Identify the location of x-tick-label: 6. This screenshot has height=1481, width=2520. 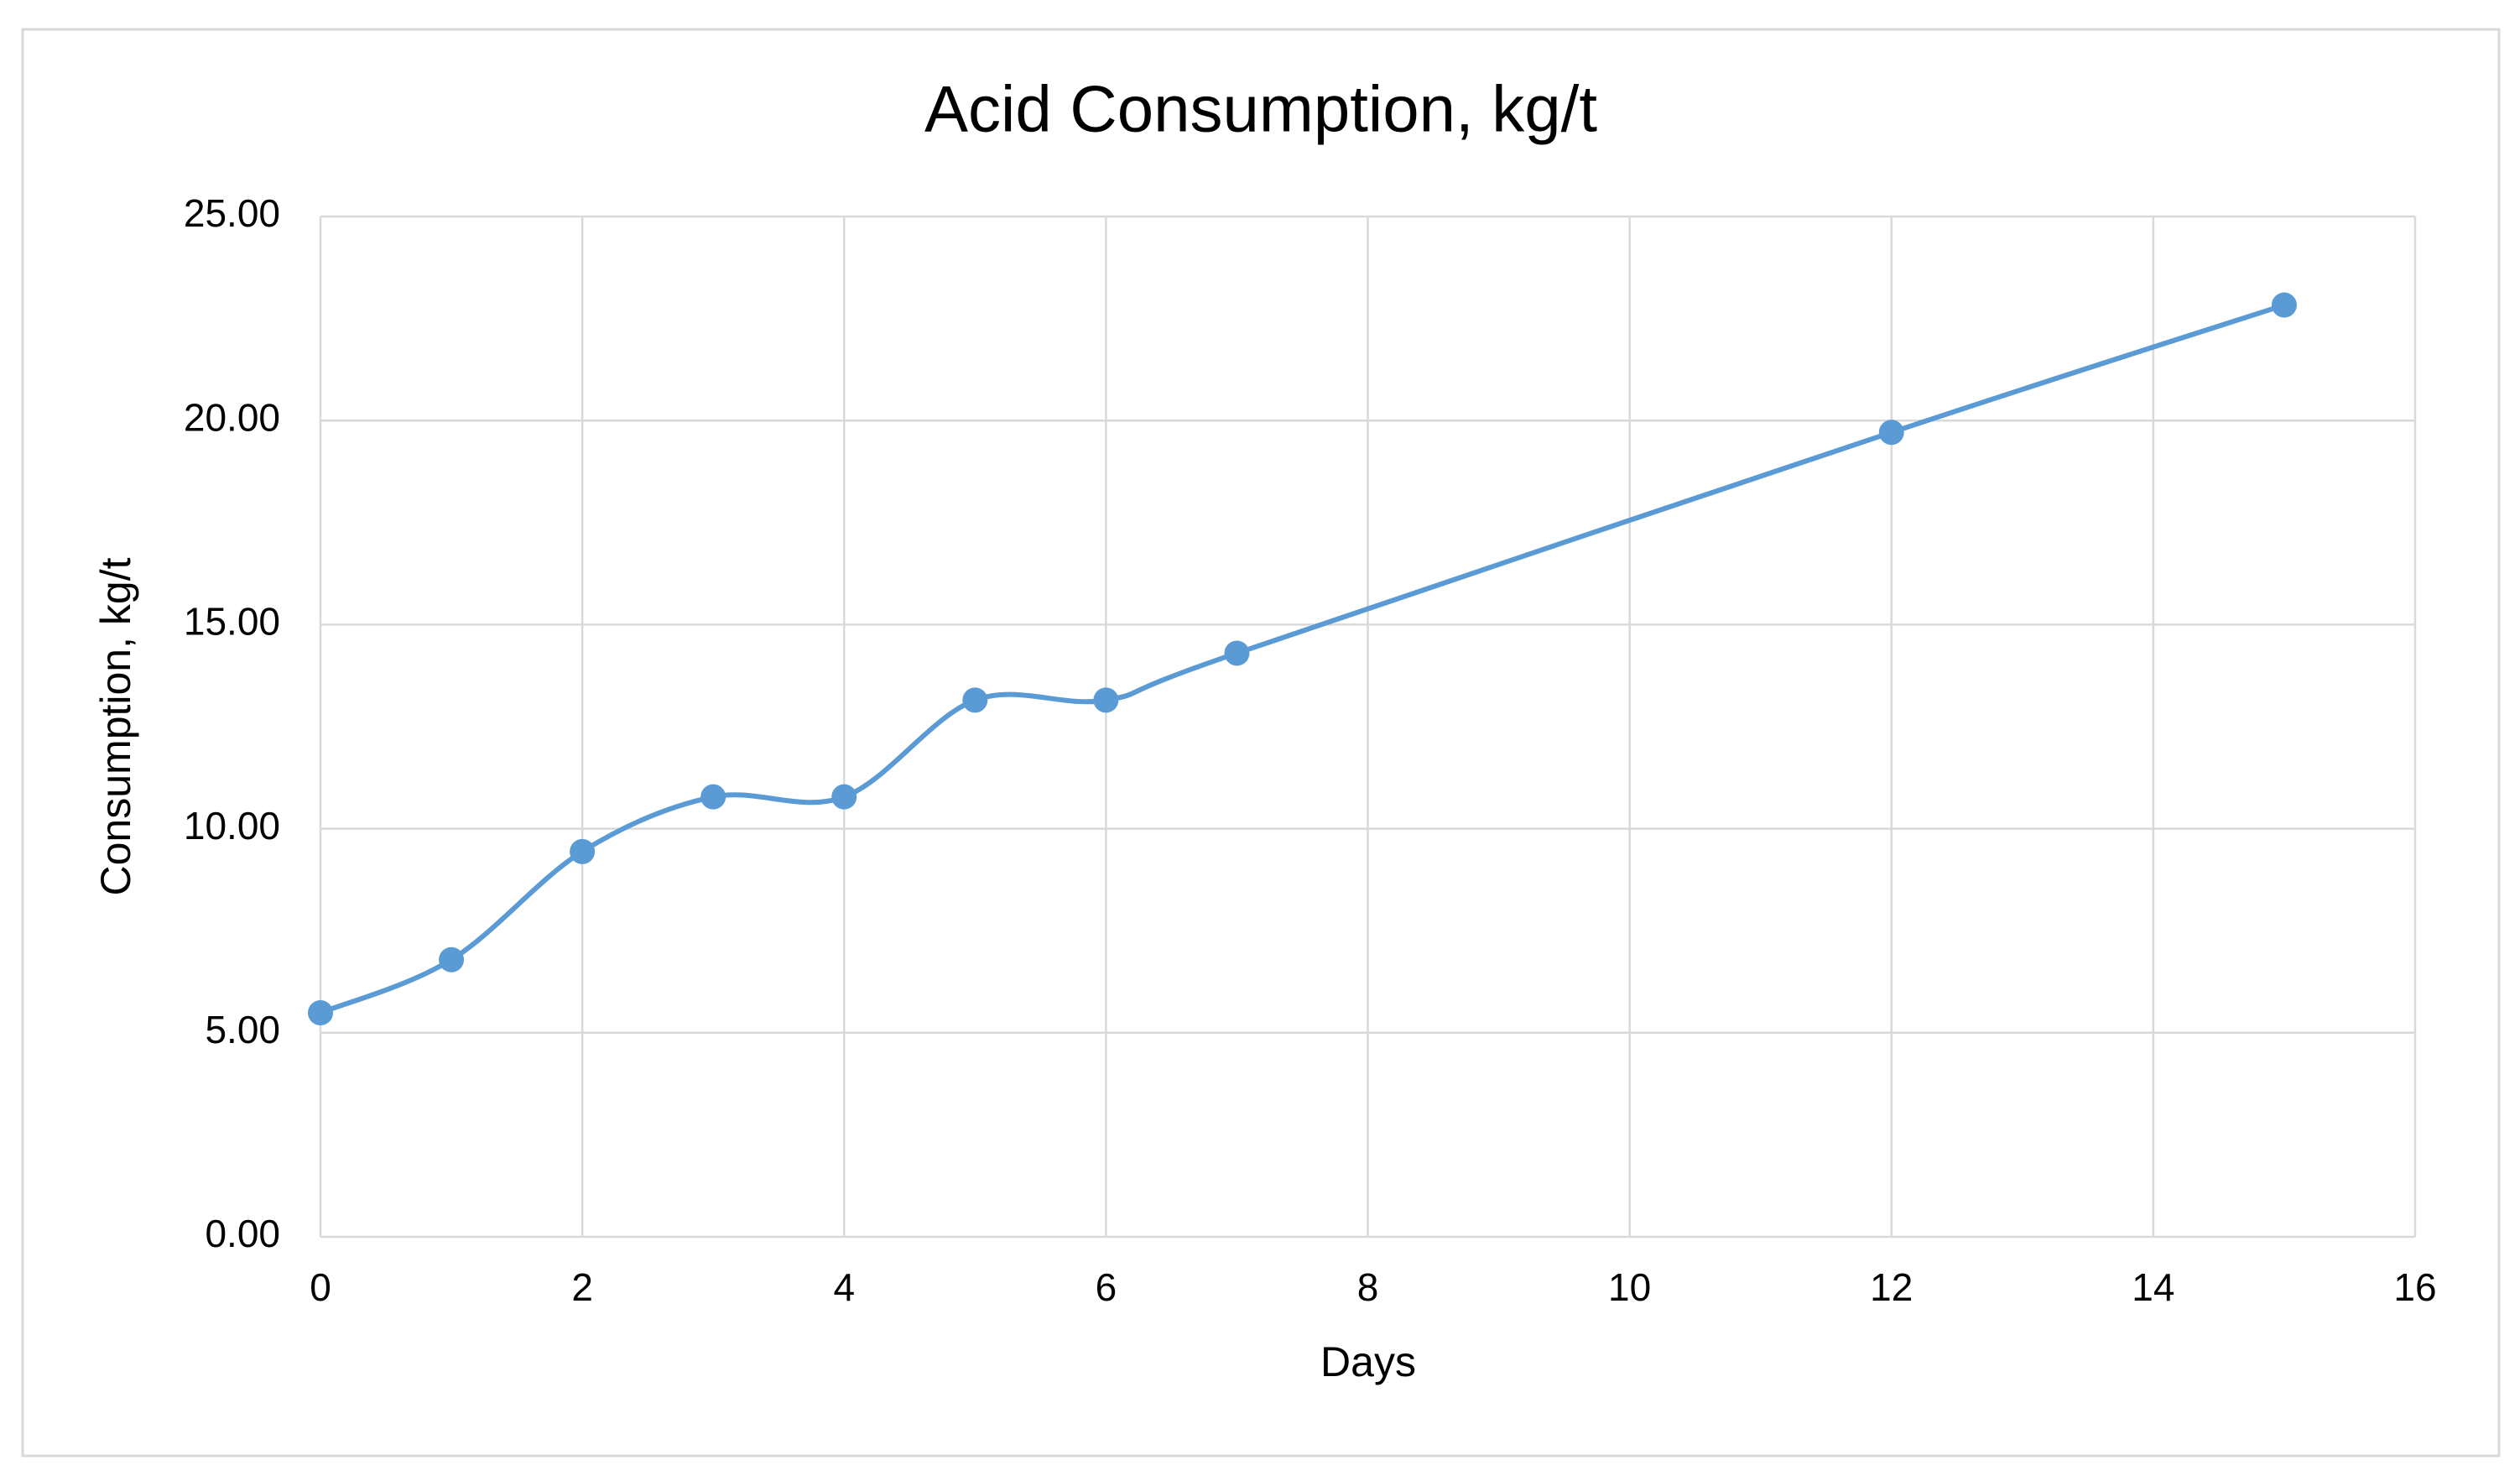
(1106, 1287).